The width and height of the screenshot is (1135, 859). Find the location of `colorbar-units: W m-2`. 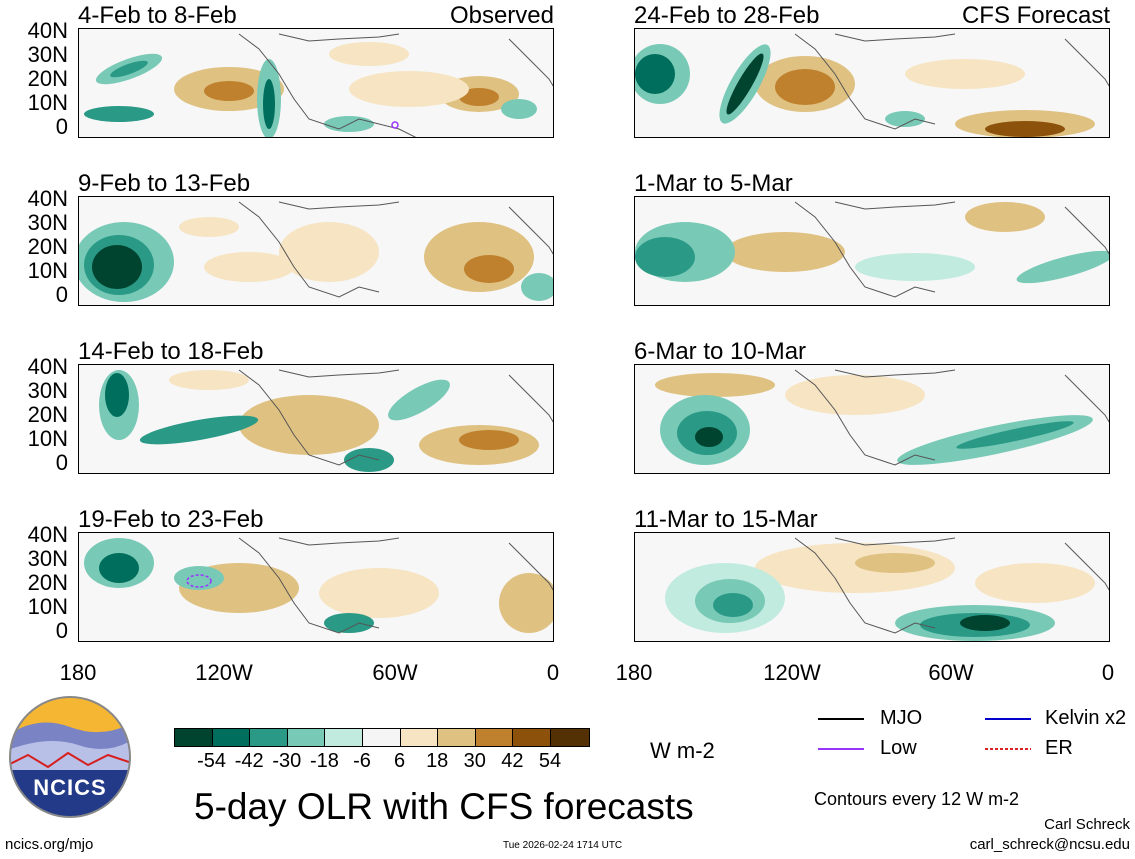

colorbar-units: W m-2 is located at coordinates (682, 750).